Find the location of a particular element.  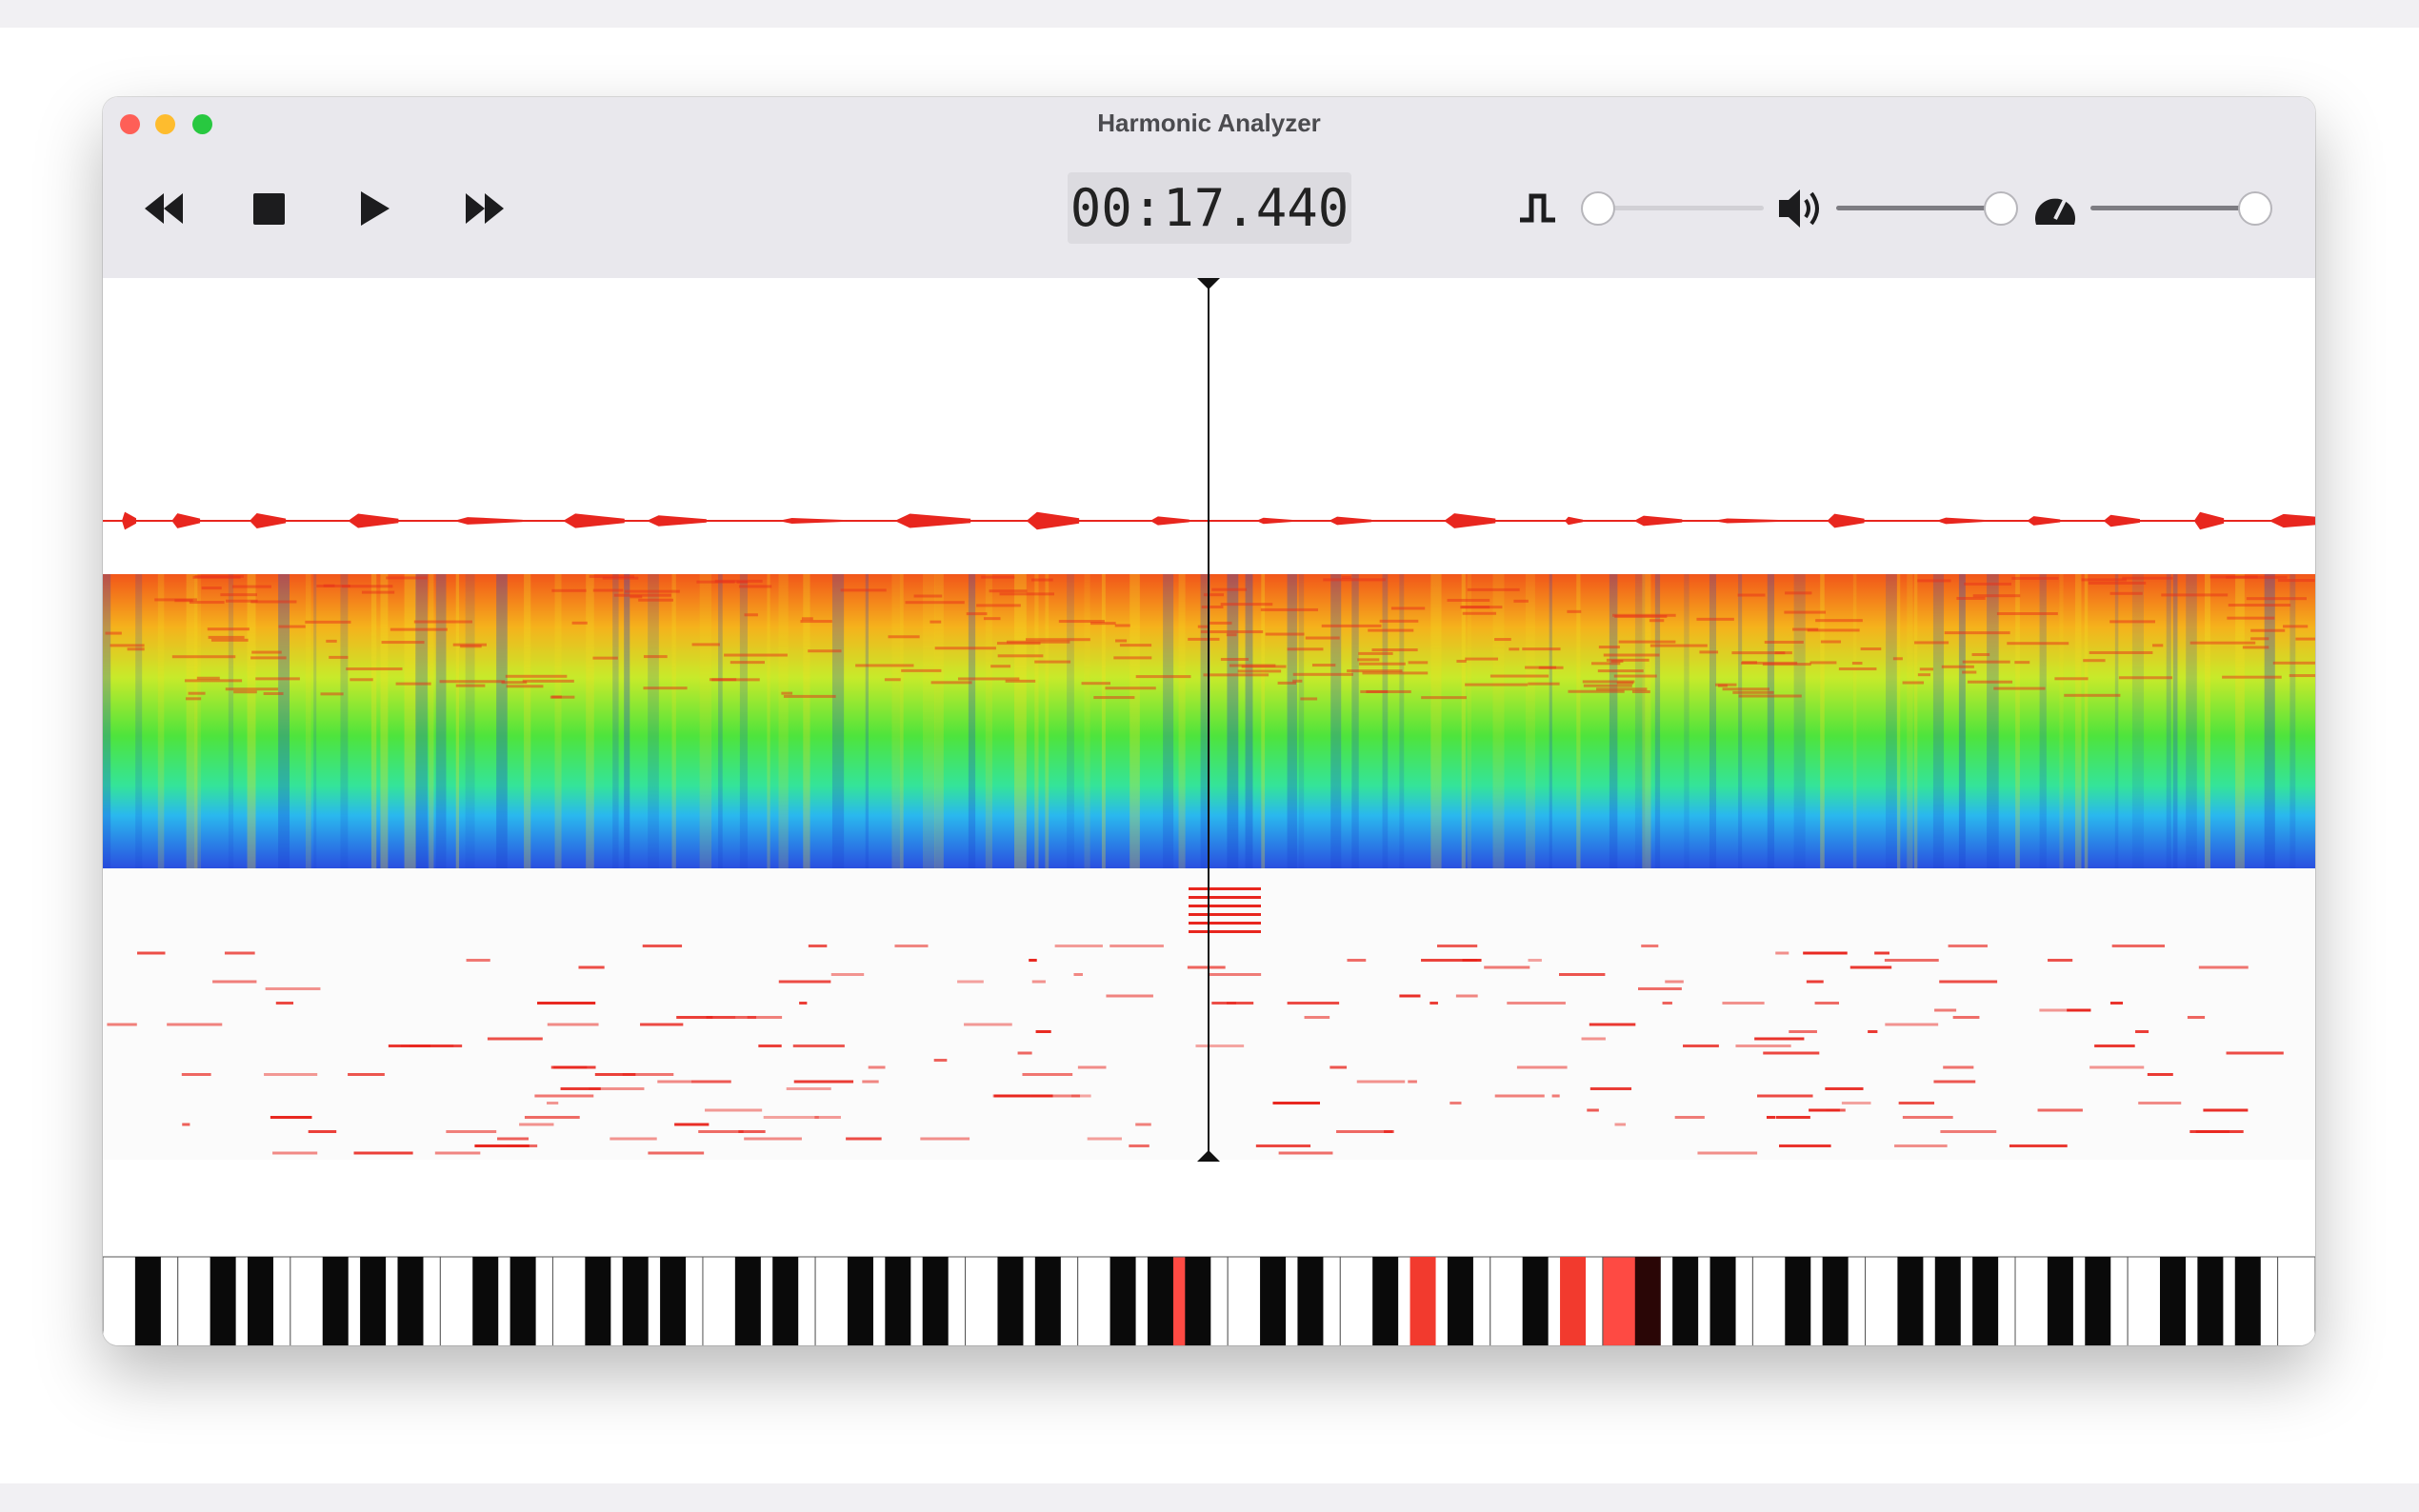

rewind-button is located at coordinates (164, 208).